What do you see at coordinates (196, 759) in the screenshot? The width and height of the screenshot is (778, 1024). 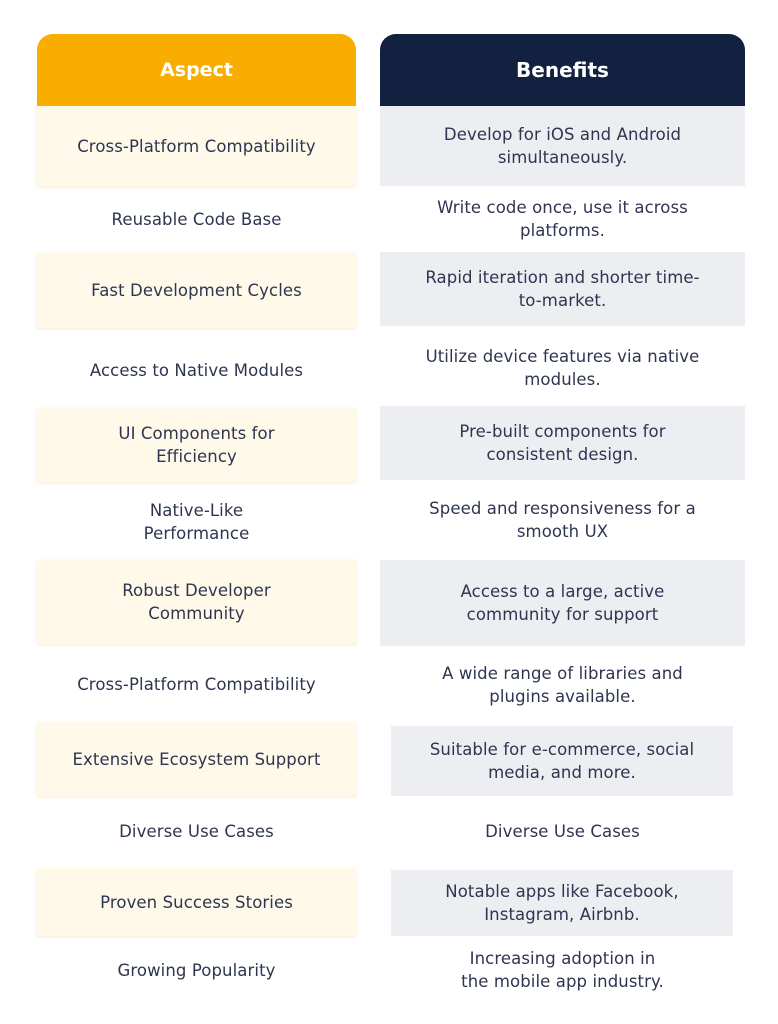 I see `aspect-cell-9: Extensive Ecosystem Support` at bounding box center [196, 759].